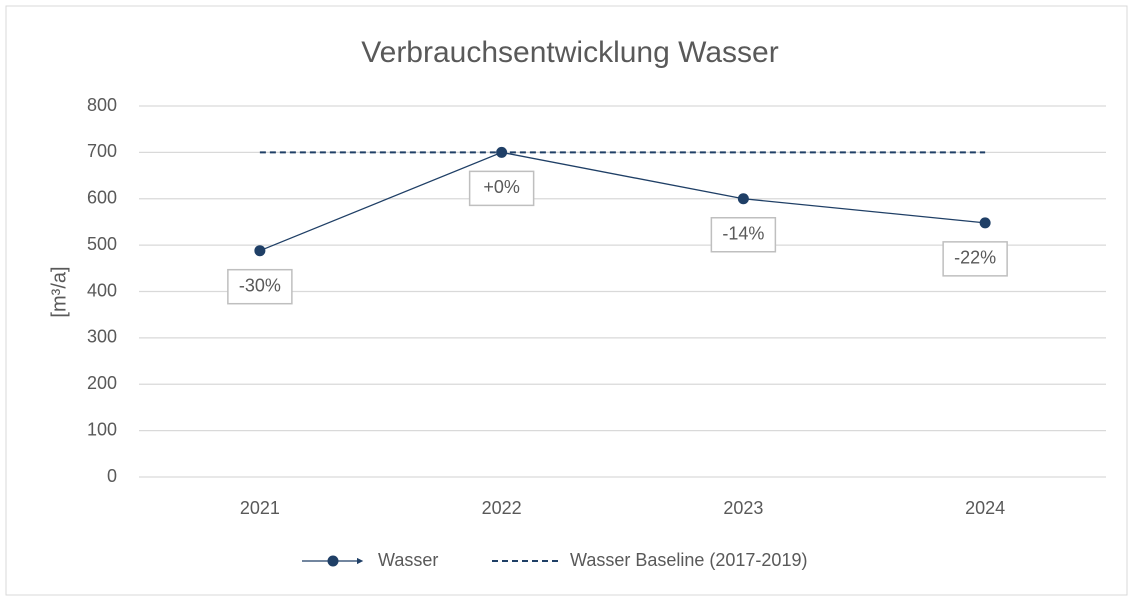  I want to click on y-tick-label: 500, so click(102, 244).